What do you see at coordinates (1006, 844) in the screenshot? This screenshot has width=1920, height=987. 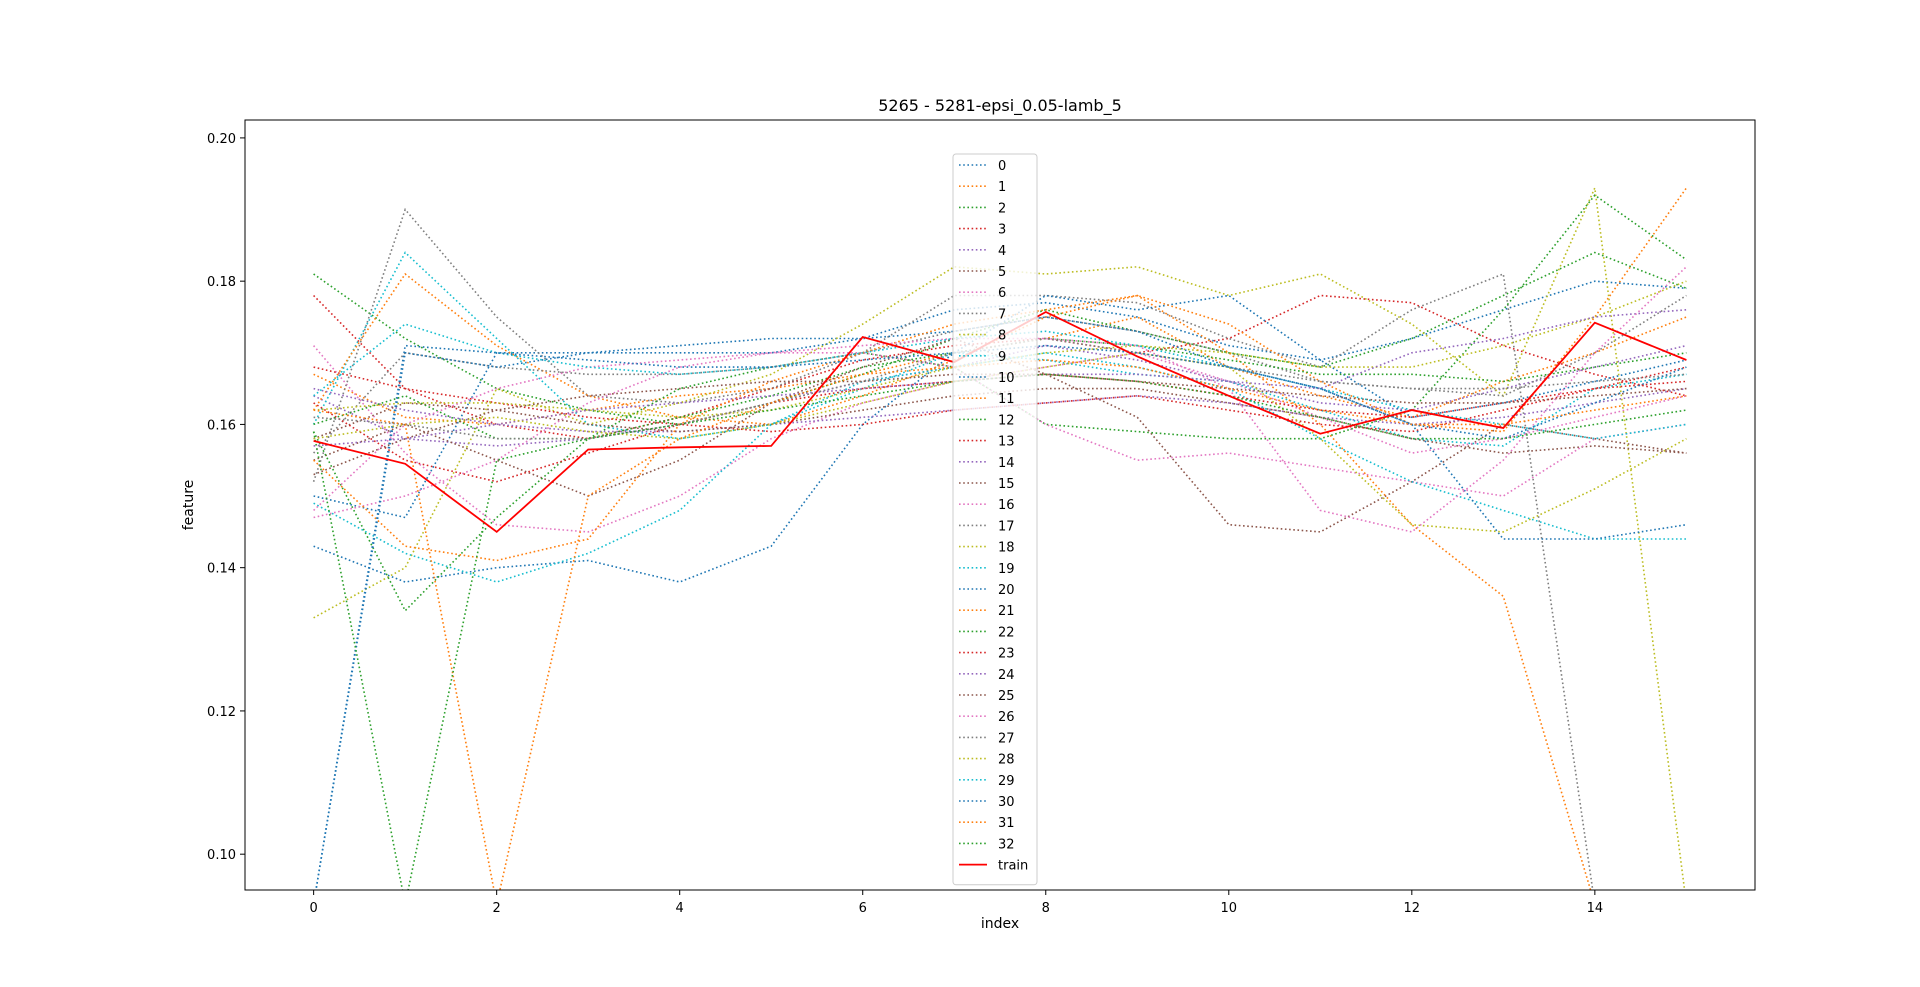 I see `legend-label: 32` at bounding box center [1006, 844].